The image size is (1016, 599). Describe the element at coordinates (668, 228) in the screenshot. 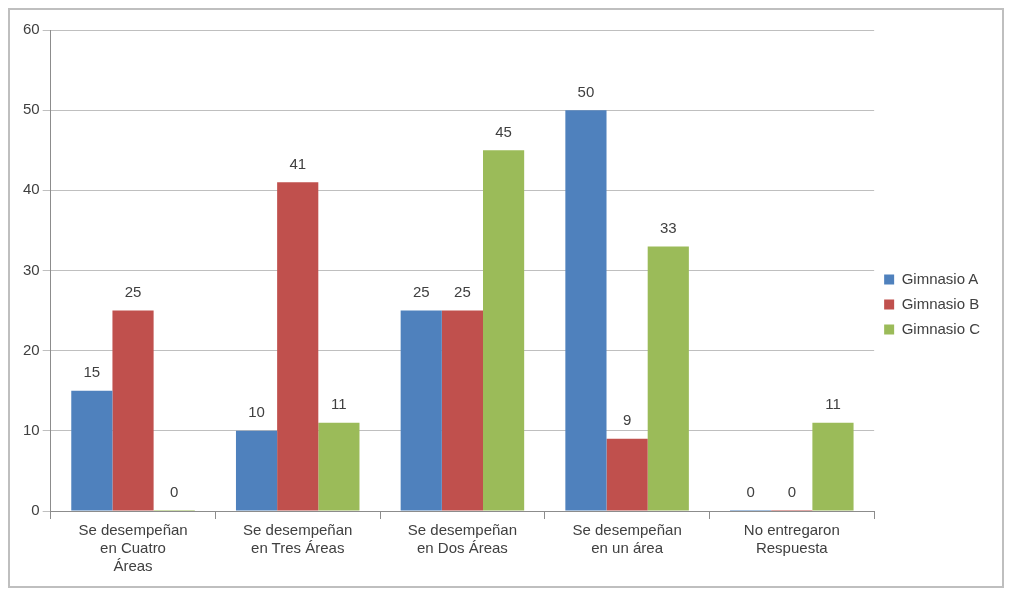

I see `data-label: 33` at that location.